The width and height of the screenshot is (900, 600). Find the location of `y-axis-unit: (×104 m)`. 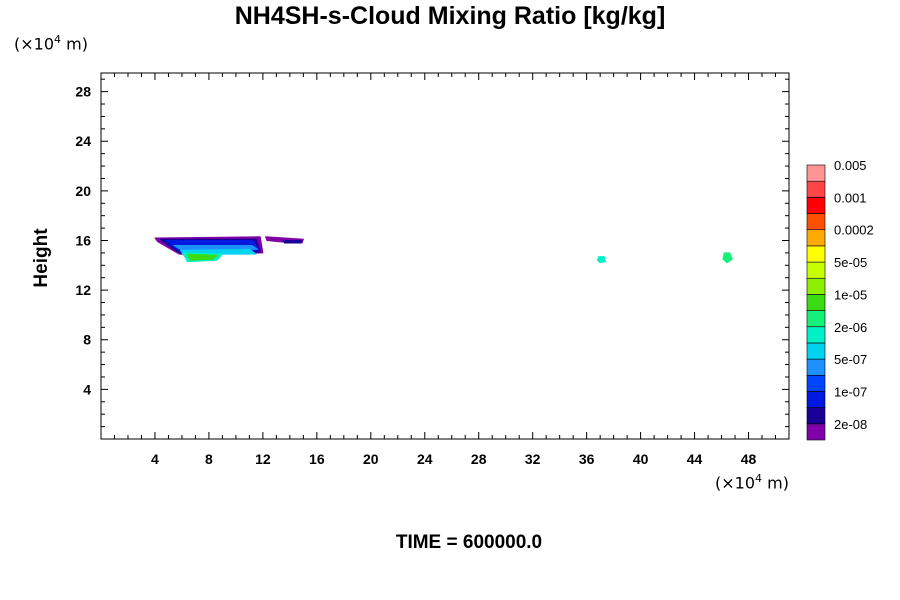

y-axis-unit: (×104 m) is located at coordinates (51, 43).